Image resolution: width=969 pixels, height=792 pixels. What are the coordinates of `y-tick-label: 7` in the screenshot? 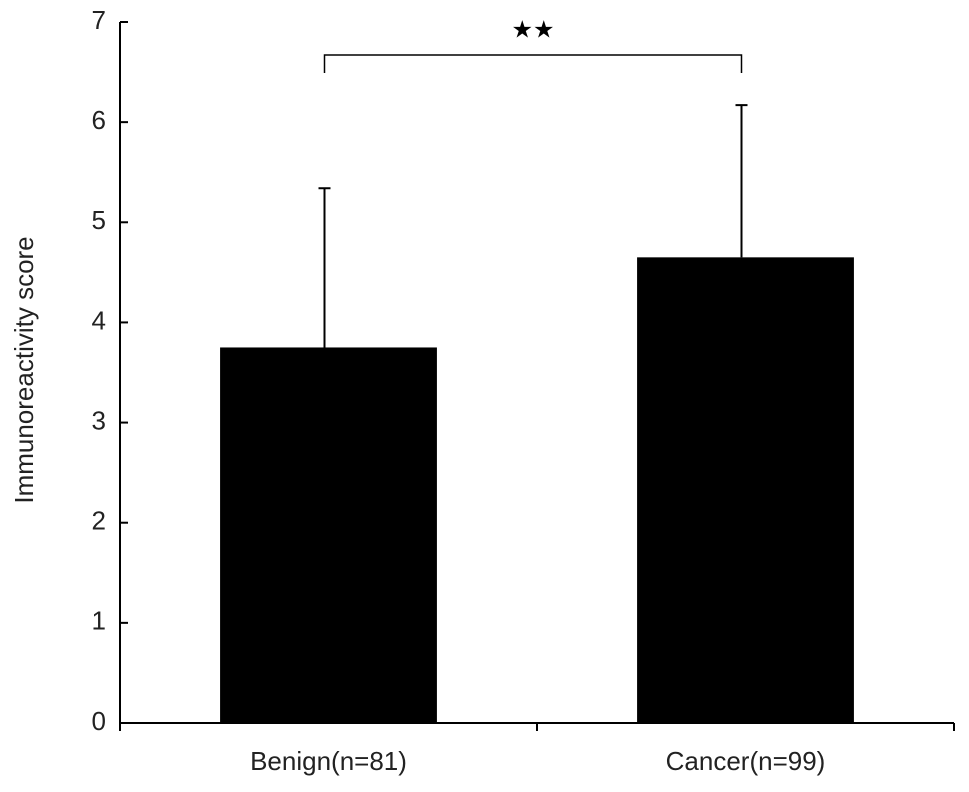 It's located at (99, 20).